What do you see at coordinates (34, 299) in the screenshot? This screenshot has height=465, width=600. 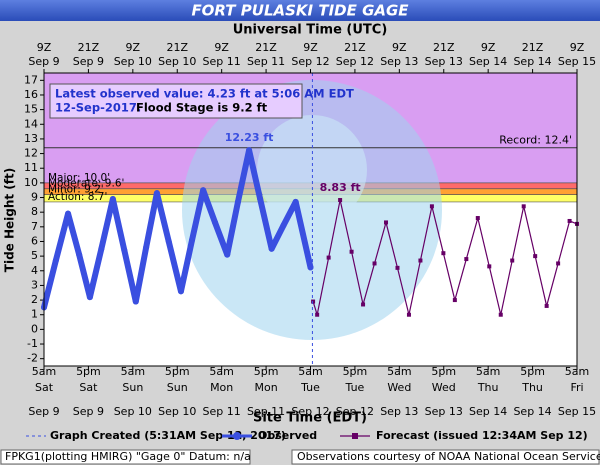 I see `y-tick-label: 2` at bounding box center [34, 299].